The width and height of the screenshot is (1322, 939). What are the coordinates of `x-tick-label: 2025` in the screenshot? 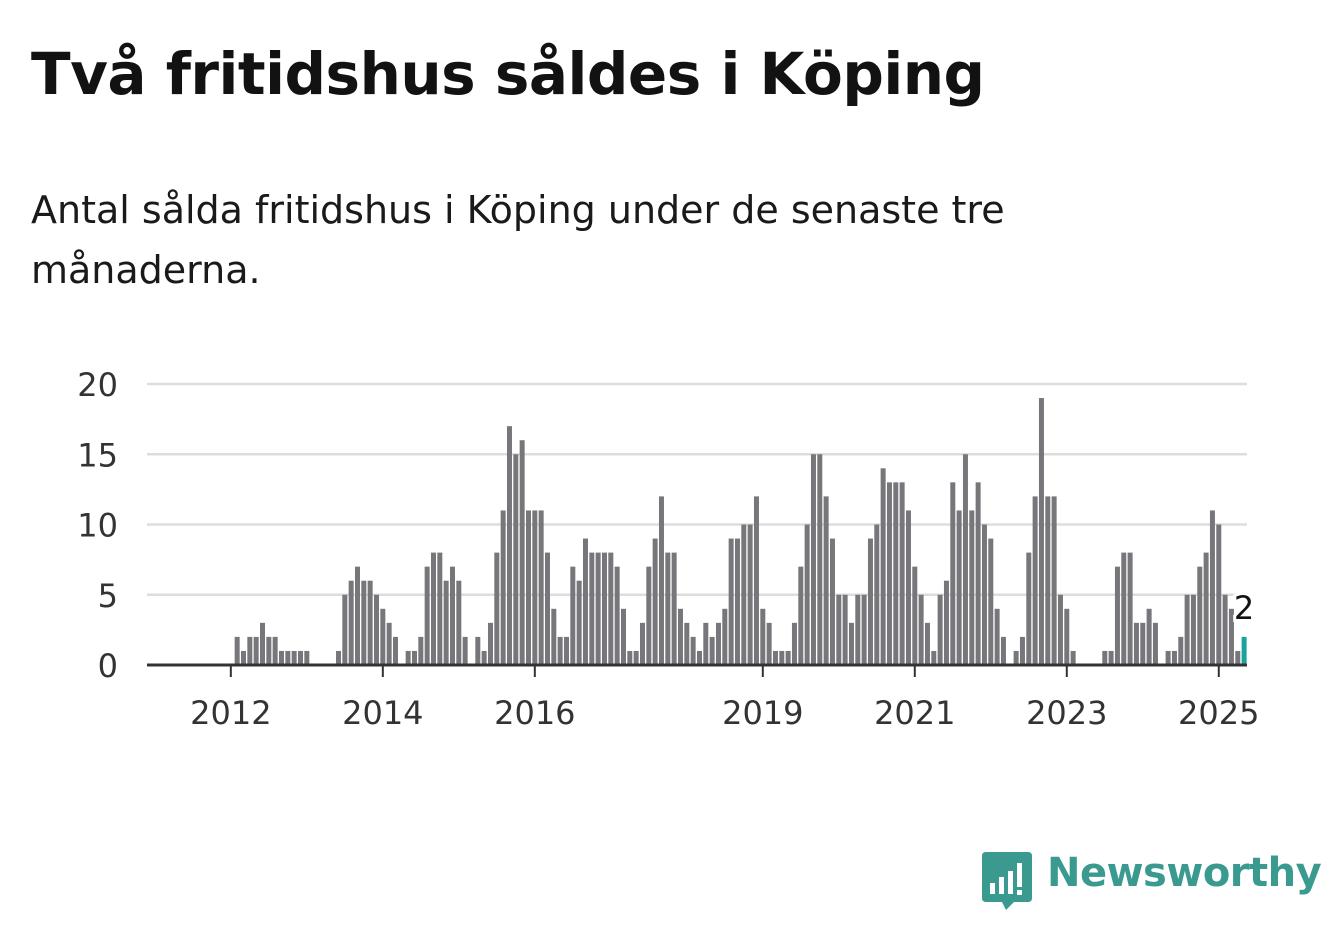 It's located at (1218, 713).